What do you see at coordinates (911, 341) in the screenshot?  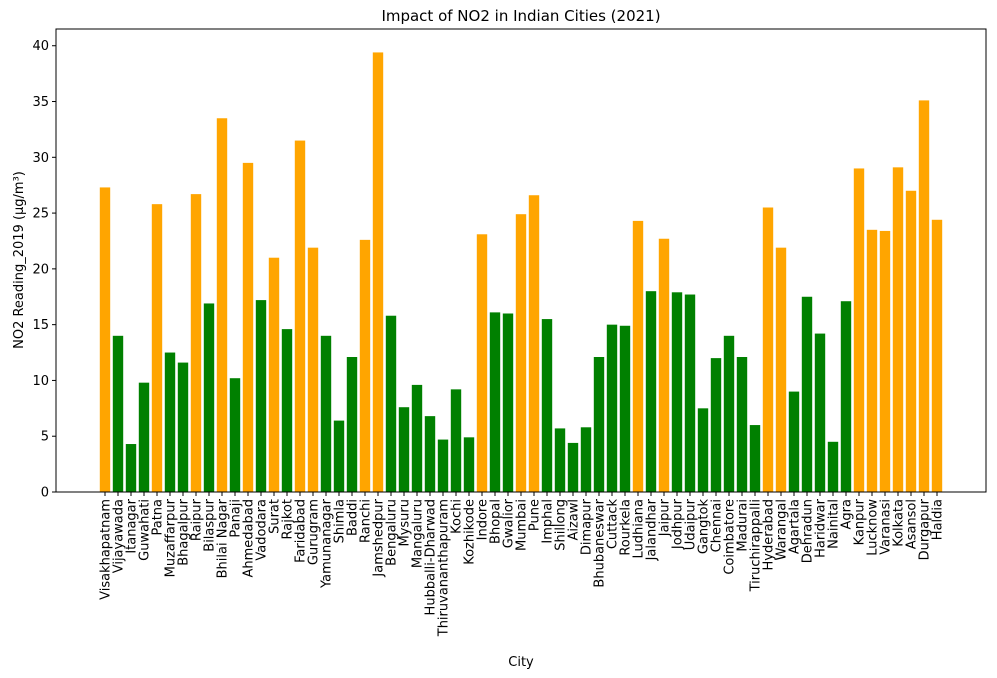 I see `bar-asansol` at bounding box center [911, 341].